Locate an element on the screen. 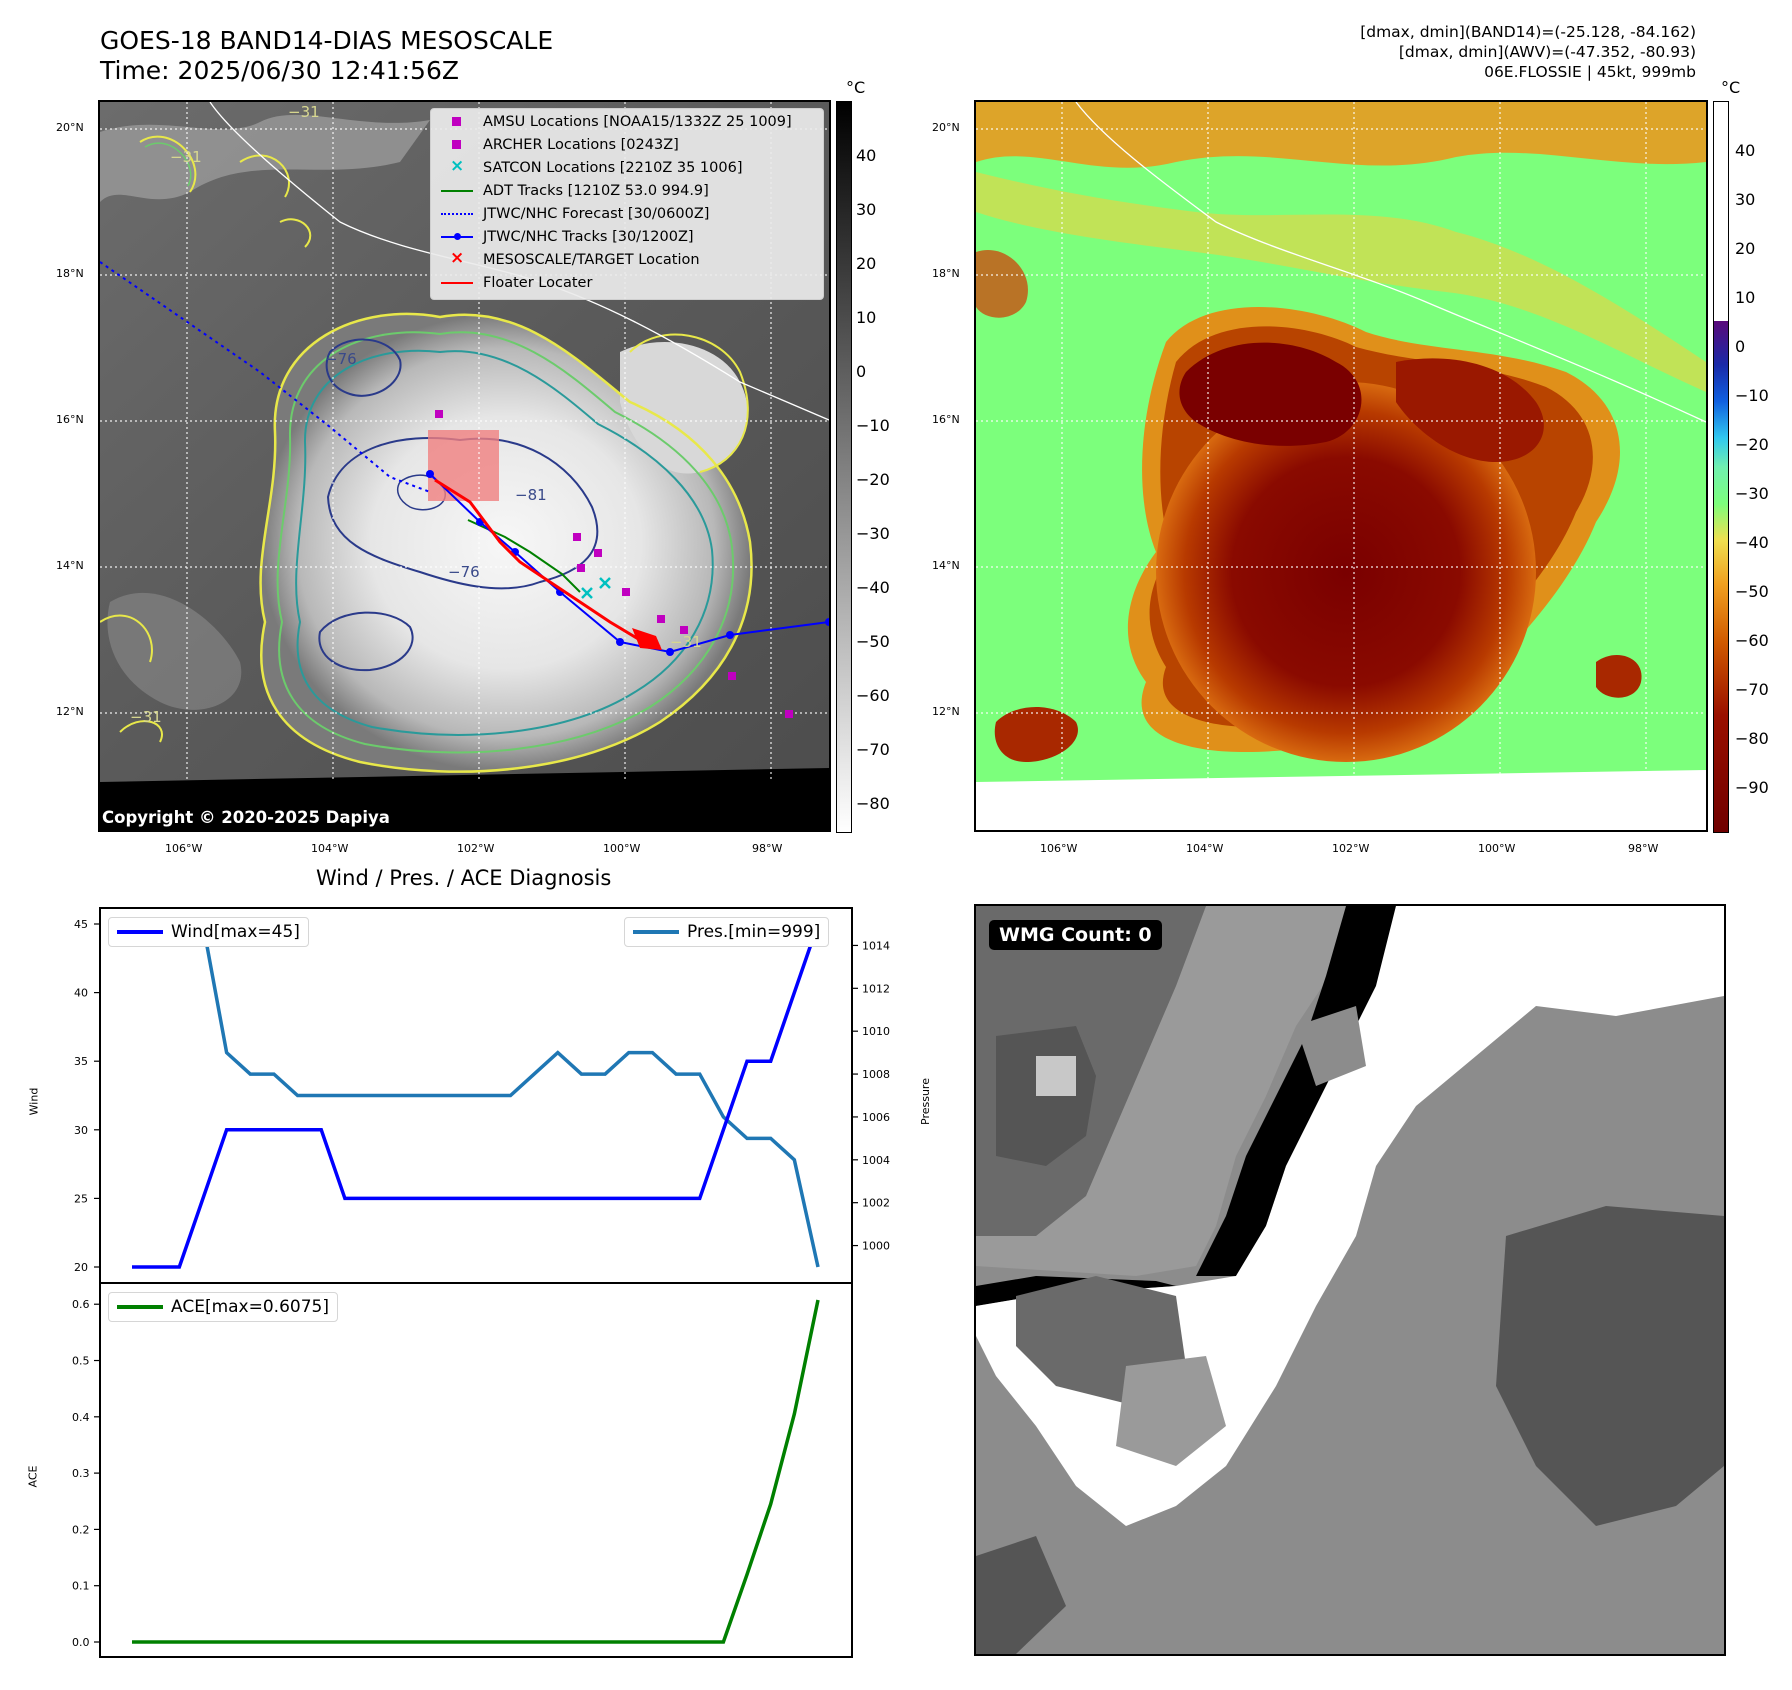 This screenshot has height=1690, width=1792. pressure-ytick-label: 1010 is located at coordinates (876, 1031).